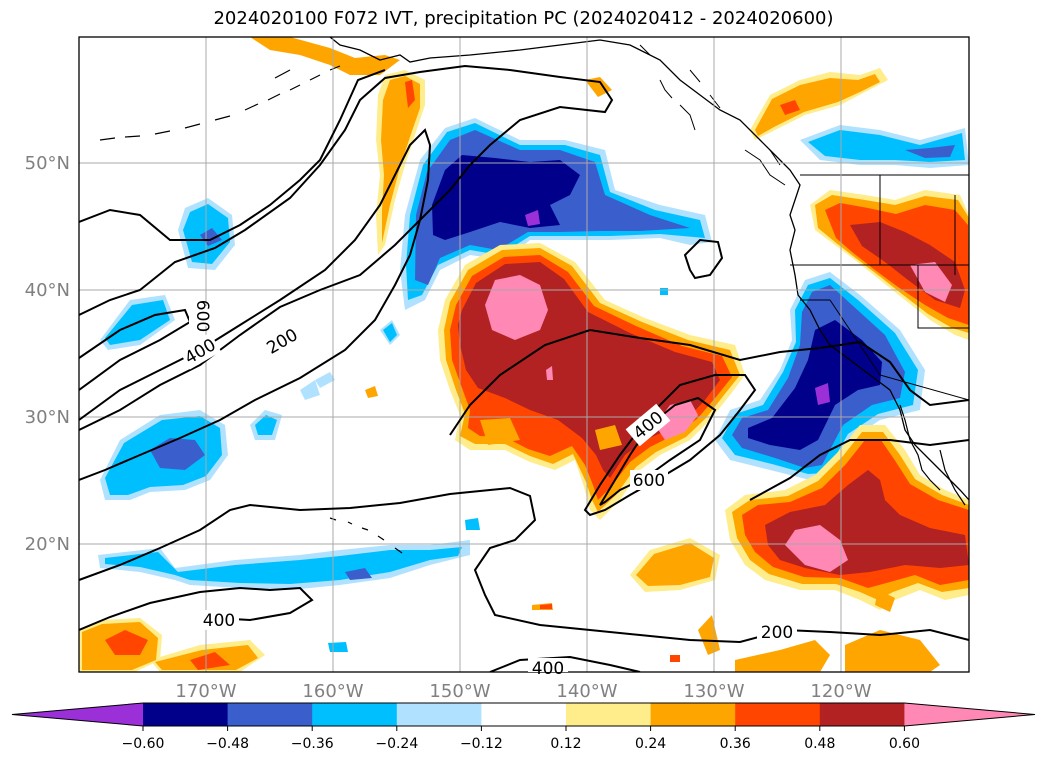 The width and height of the screenshot is (1047, 765). I want to click on colorbar-tick-label: 0.24, so click(650, 744).